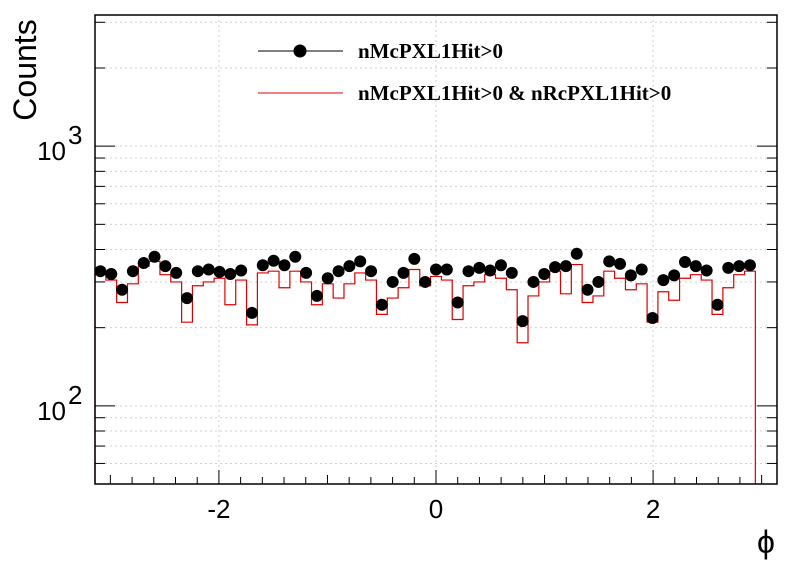 The width and height of the screenshot is (796, 572). I want to click on x-tick-label: -2, so click(218, 509).